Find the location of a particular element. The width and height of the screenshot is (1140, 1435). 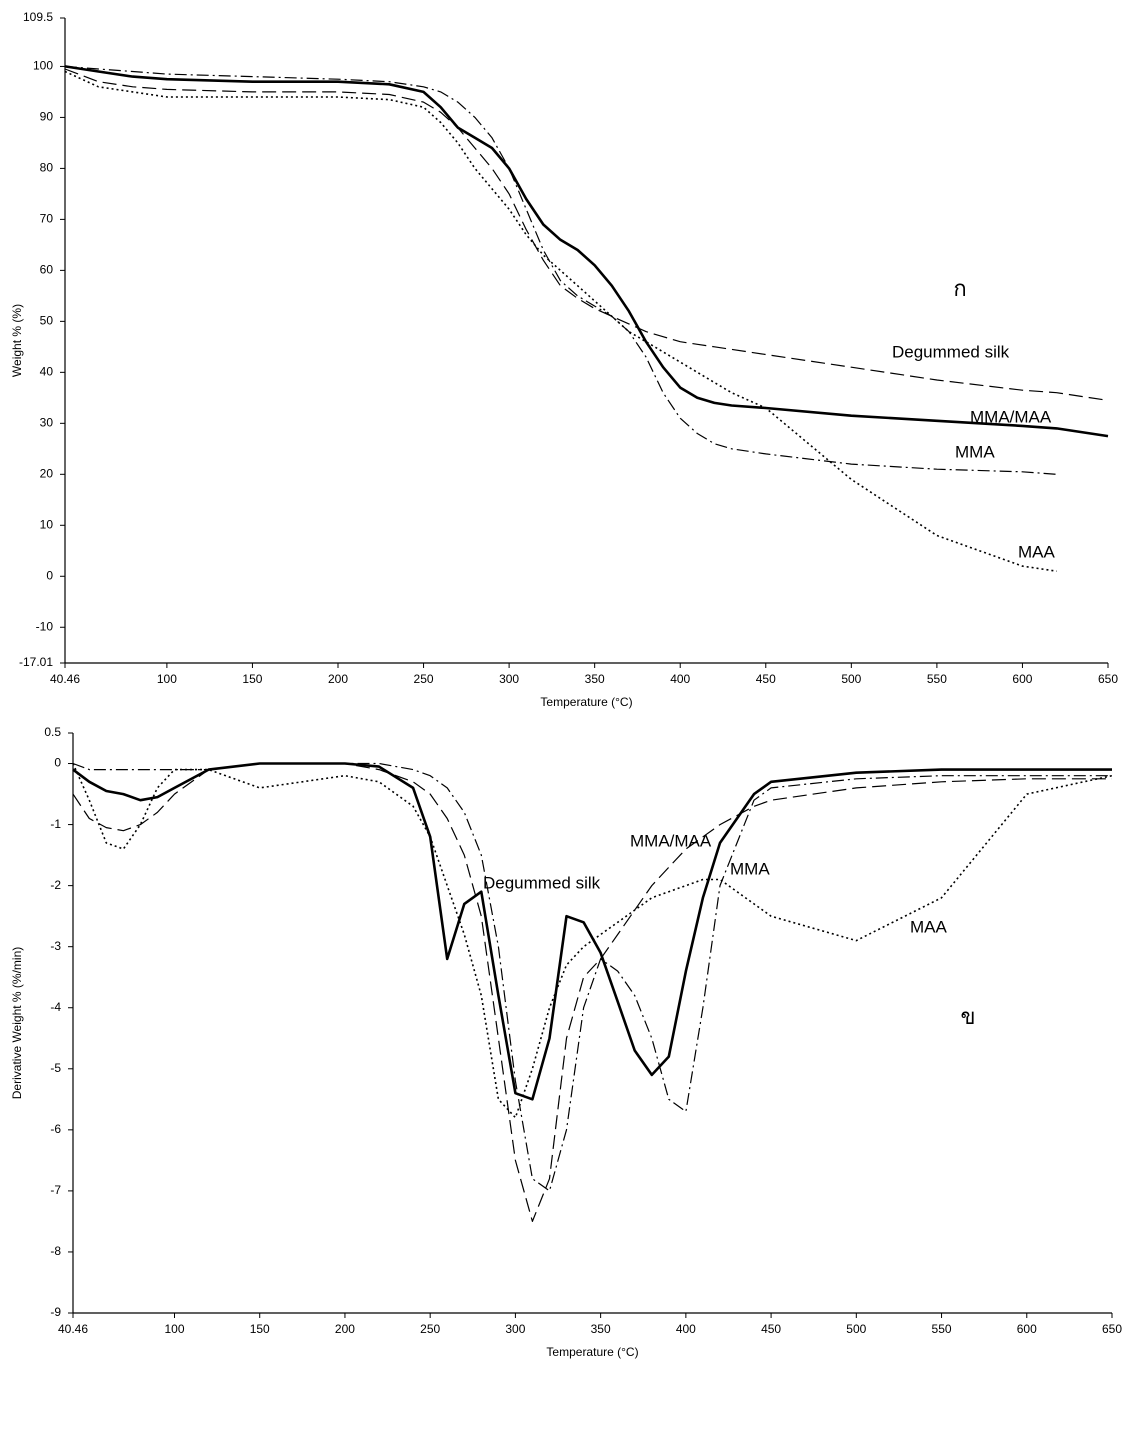

y-tick-label: -10 is located at coordinates (45, 626).